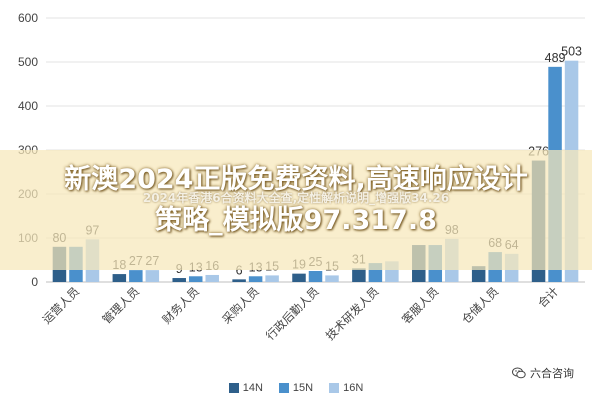  What do you see at coordinates (303, 388) in the screenshot?
I see `legend-label: 15N` at bounding box center [303, 388].